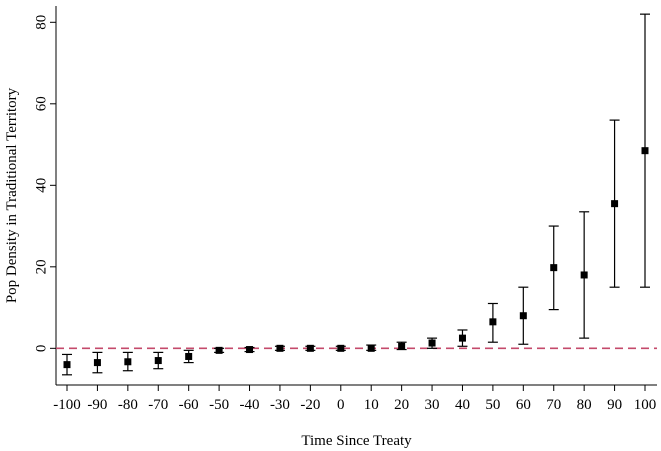 The width and height of the screenshot is (661, 451). I want to click on y-tick-label: 80, so click(41, 22).